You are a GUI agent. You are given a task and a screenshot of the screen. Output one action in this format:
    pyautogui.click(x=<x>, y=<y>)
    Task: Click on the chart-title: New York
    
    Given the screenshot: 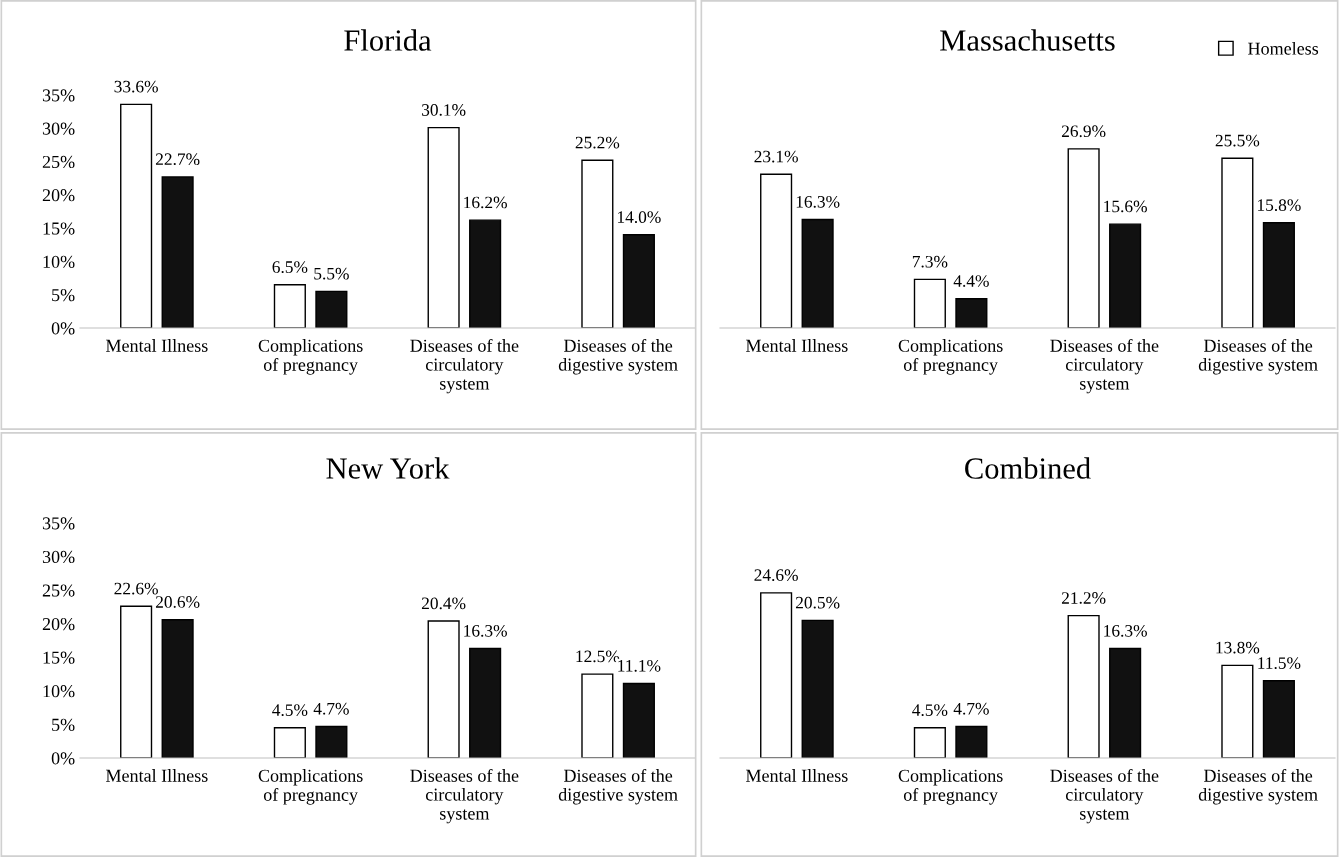 What is the action you would take?
    pyautogui.click(x=388, y=468)
    